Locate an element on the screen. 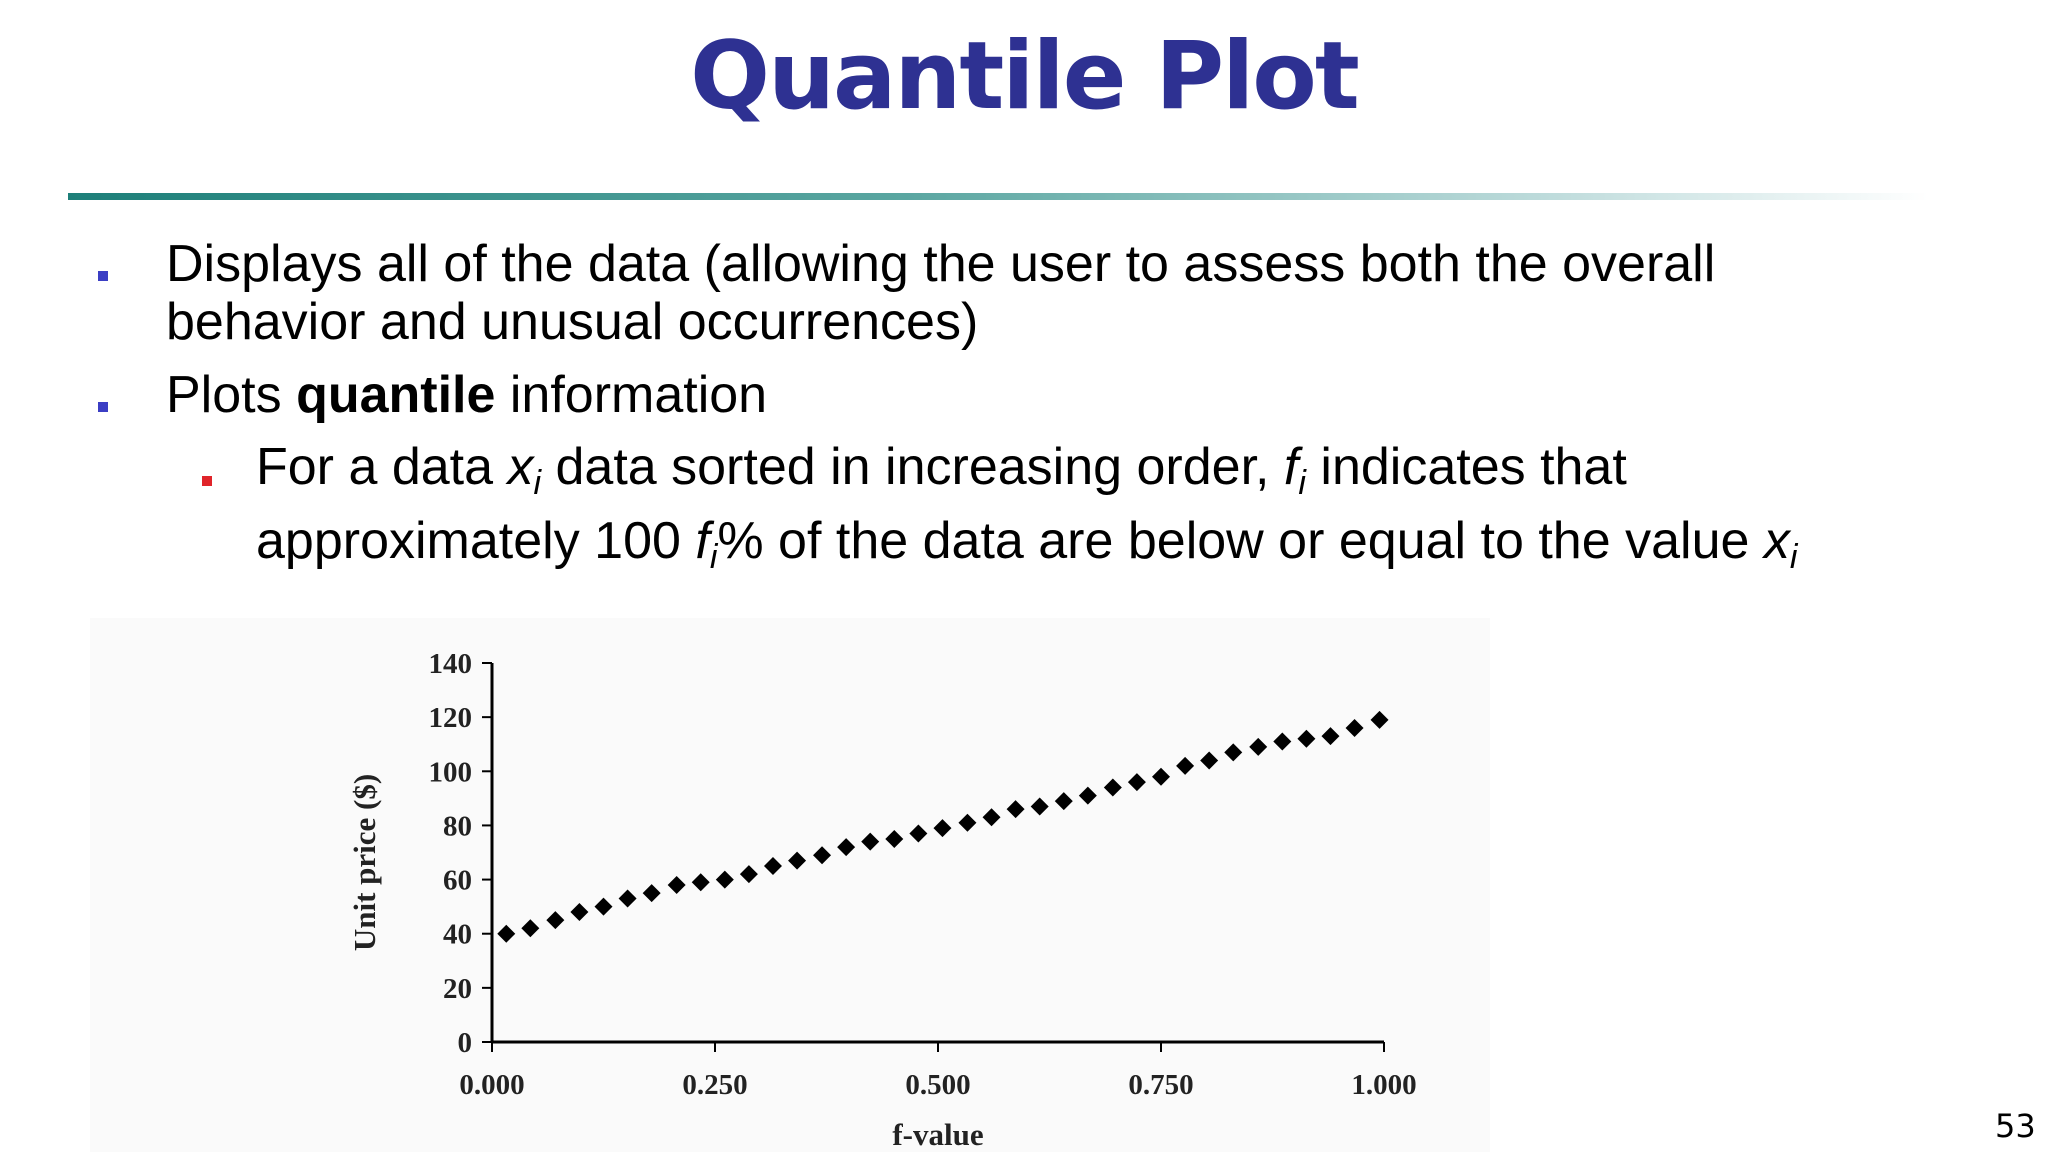  y-tick-label: 40 is located at coordinates (457, 935).